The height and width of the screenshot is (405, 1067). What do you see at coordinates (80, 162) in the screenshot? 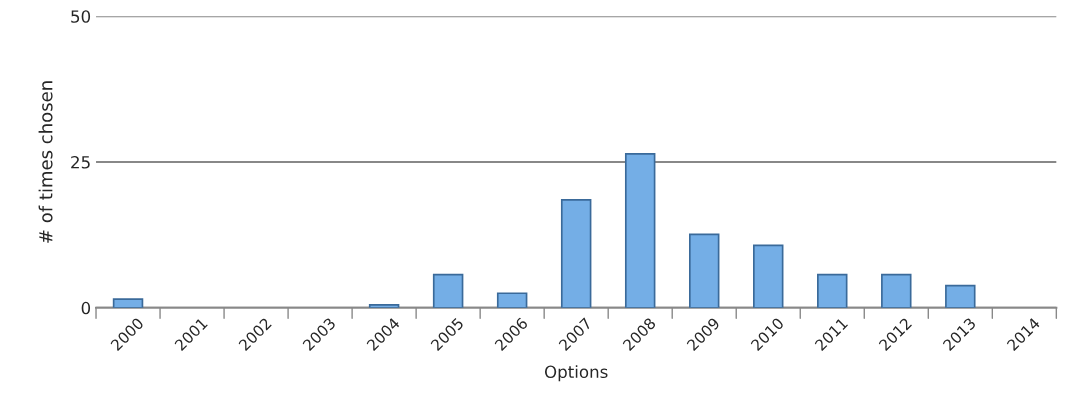
I see `y-tick-label: 25` at bounding box center [80, 162].